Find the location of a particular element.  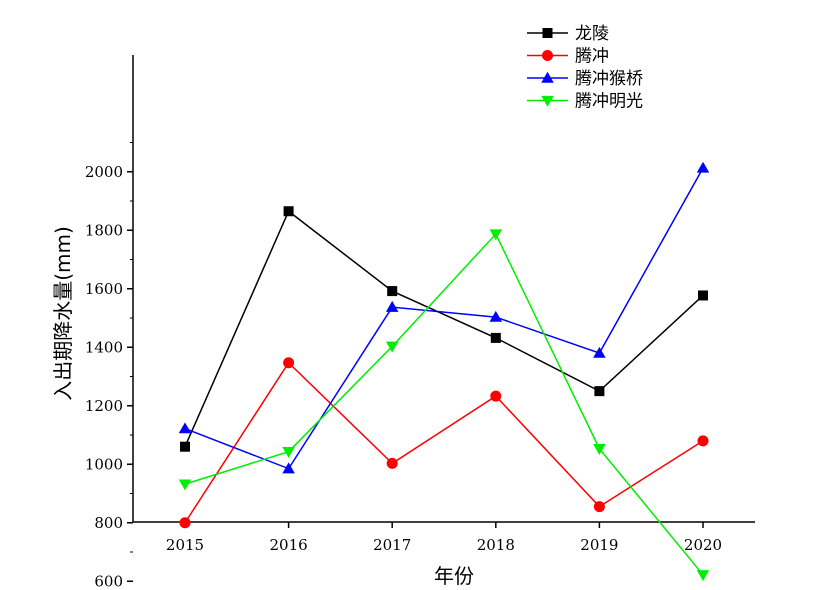

legend-label: 腾冲 is located at coordinates (592, 57).